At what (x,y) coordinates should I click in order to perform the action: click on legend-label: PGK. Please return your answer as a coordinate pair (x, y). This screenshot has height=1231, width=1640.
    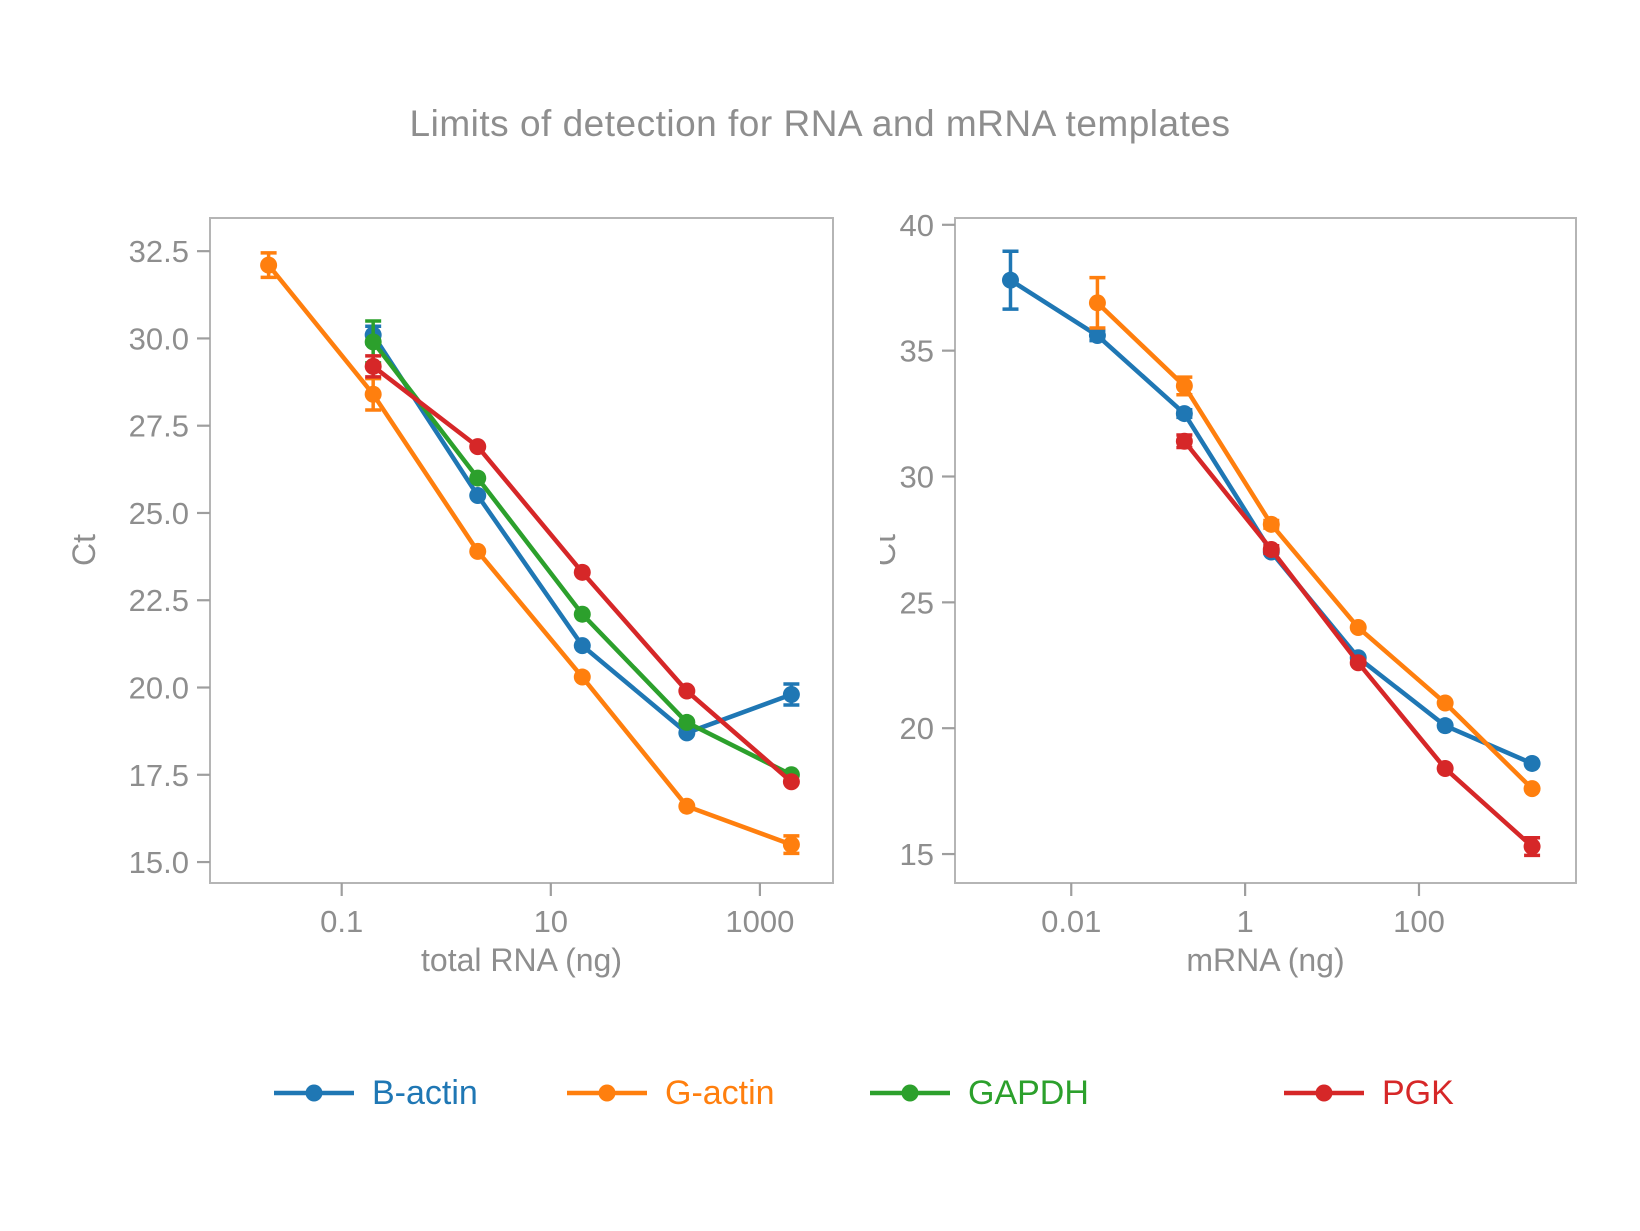
    Looking at the image, I should click on (1418, 1093).